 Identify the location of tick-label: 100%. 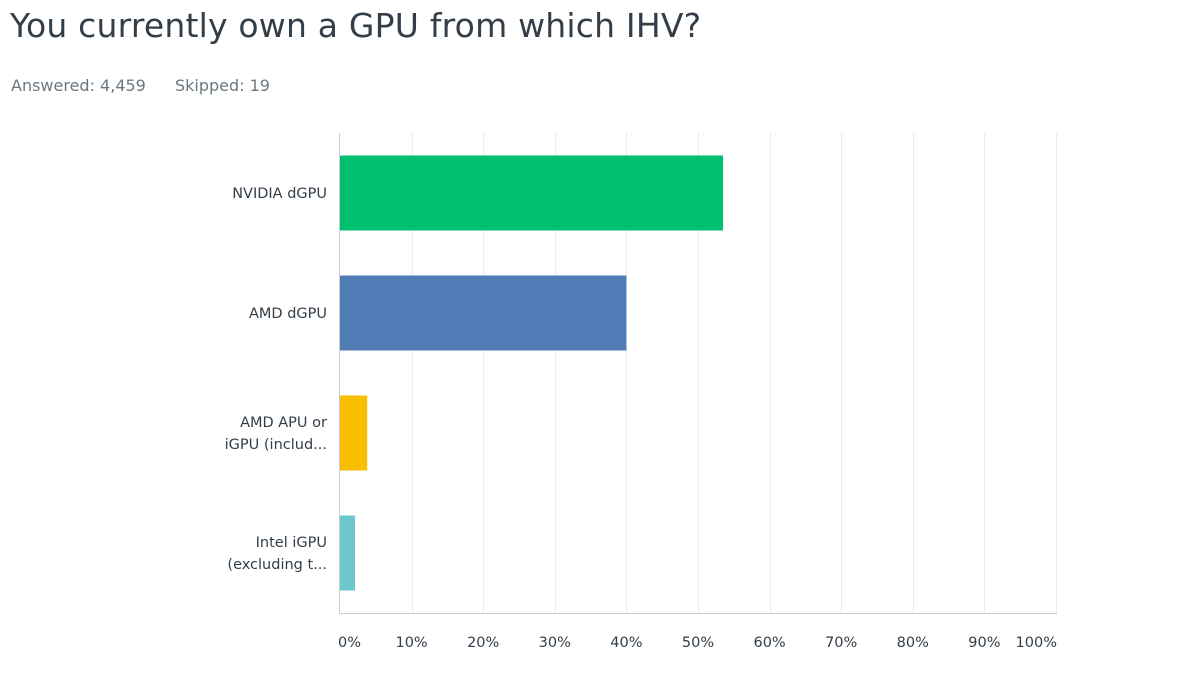
(1036, 643).